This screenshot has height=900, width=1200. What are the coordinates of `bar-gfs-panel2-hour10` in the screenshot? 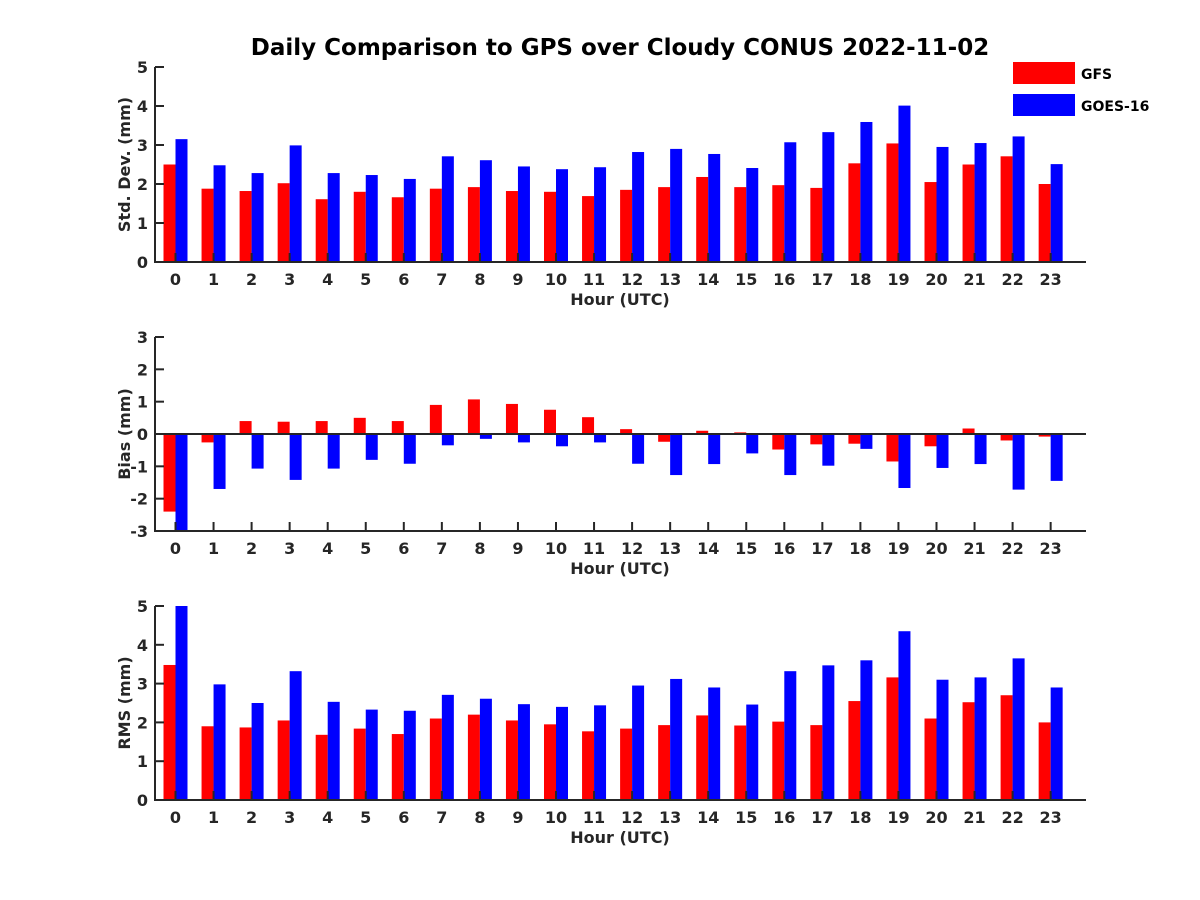 It's located at (550, 421).